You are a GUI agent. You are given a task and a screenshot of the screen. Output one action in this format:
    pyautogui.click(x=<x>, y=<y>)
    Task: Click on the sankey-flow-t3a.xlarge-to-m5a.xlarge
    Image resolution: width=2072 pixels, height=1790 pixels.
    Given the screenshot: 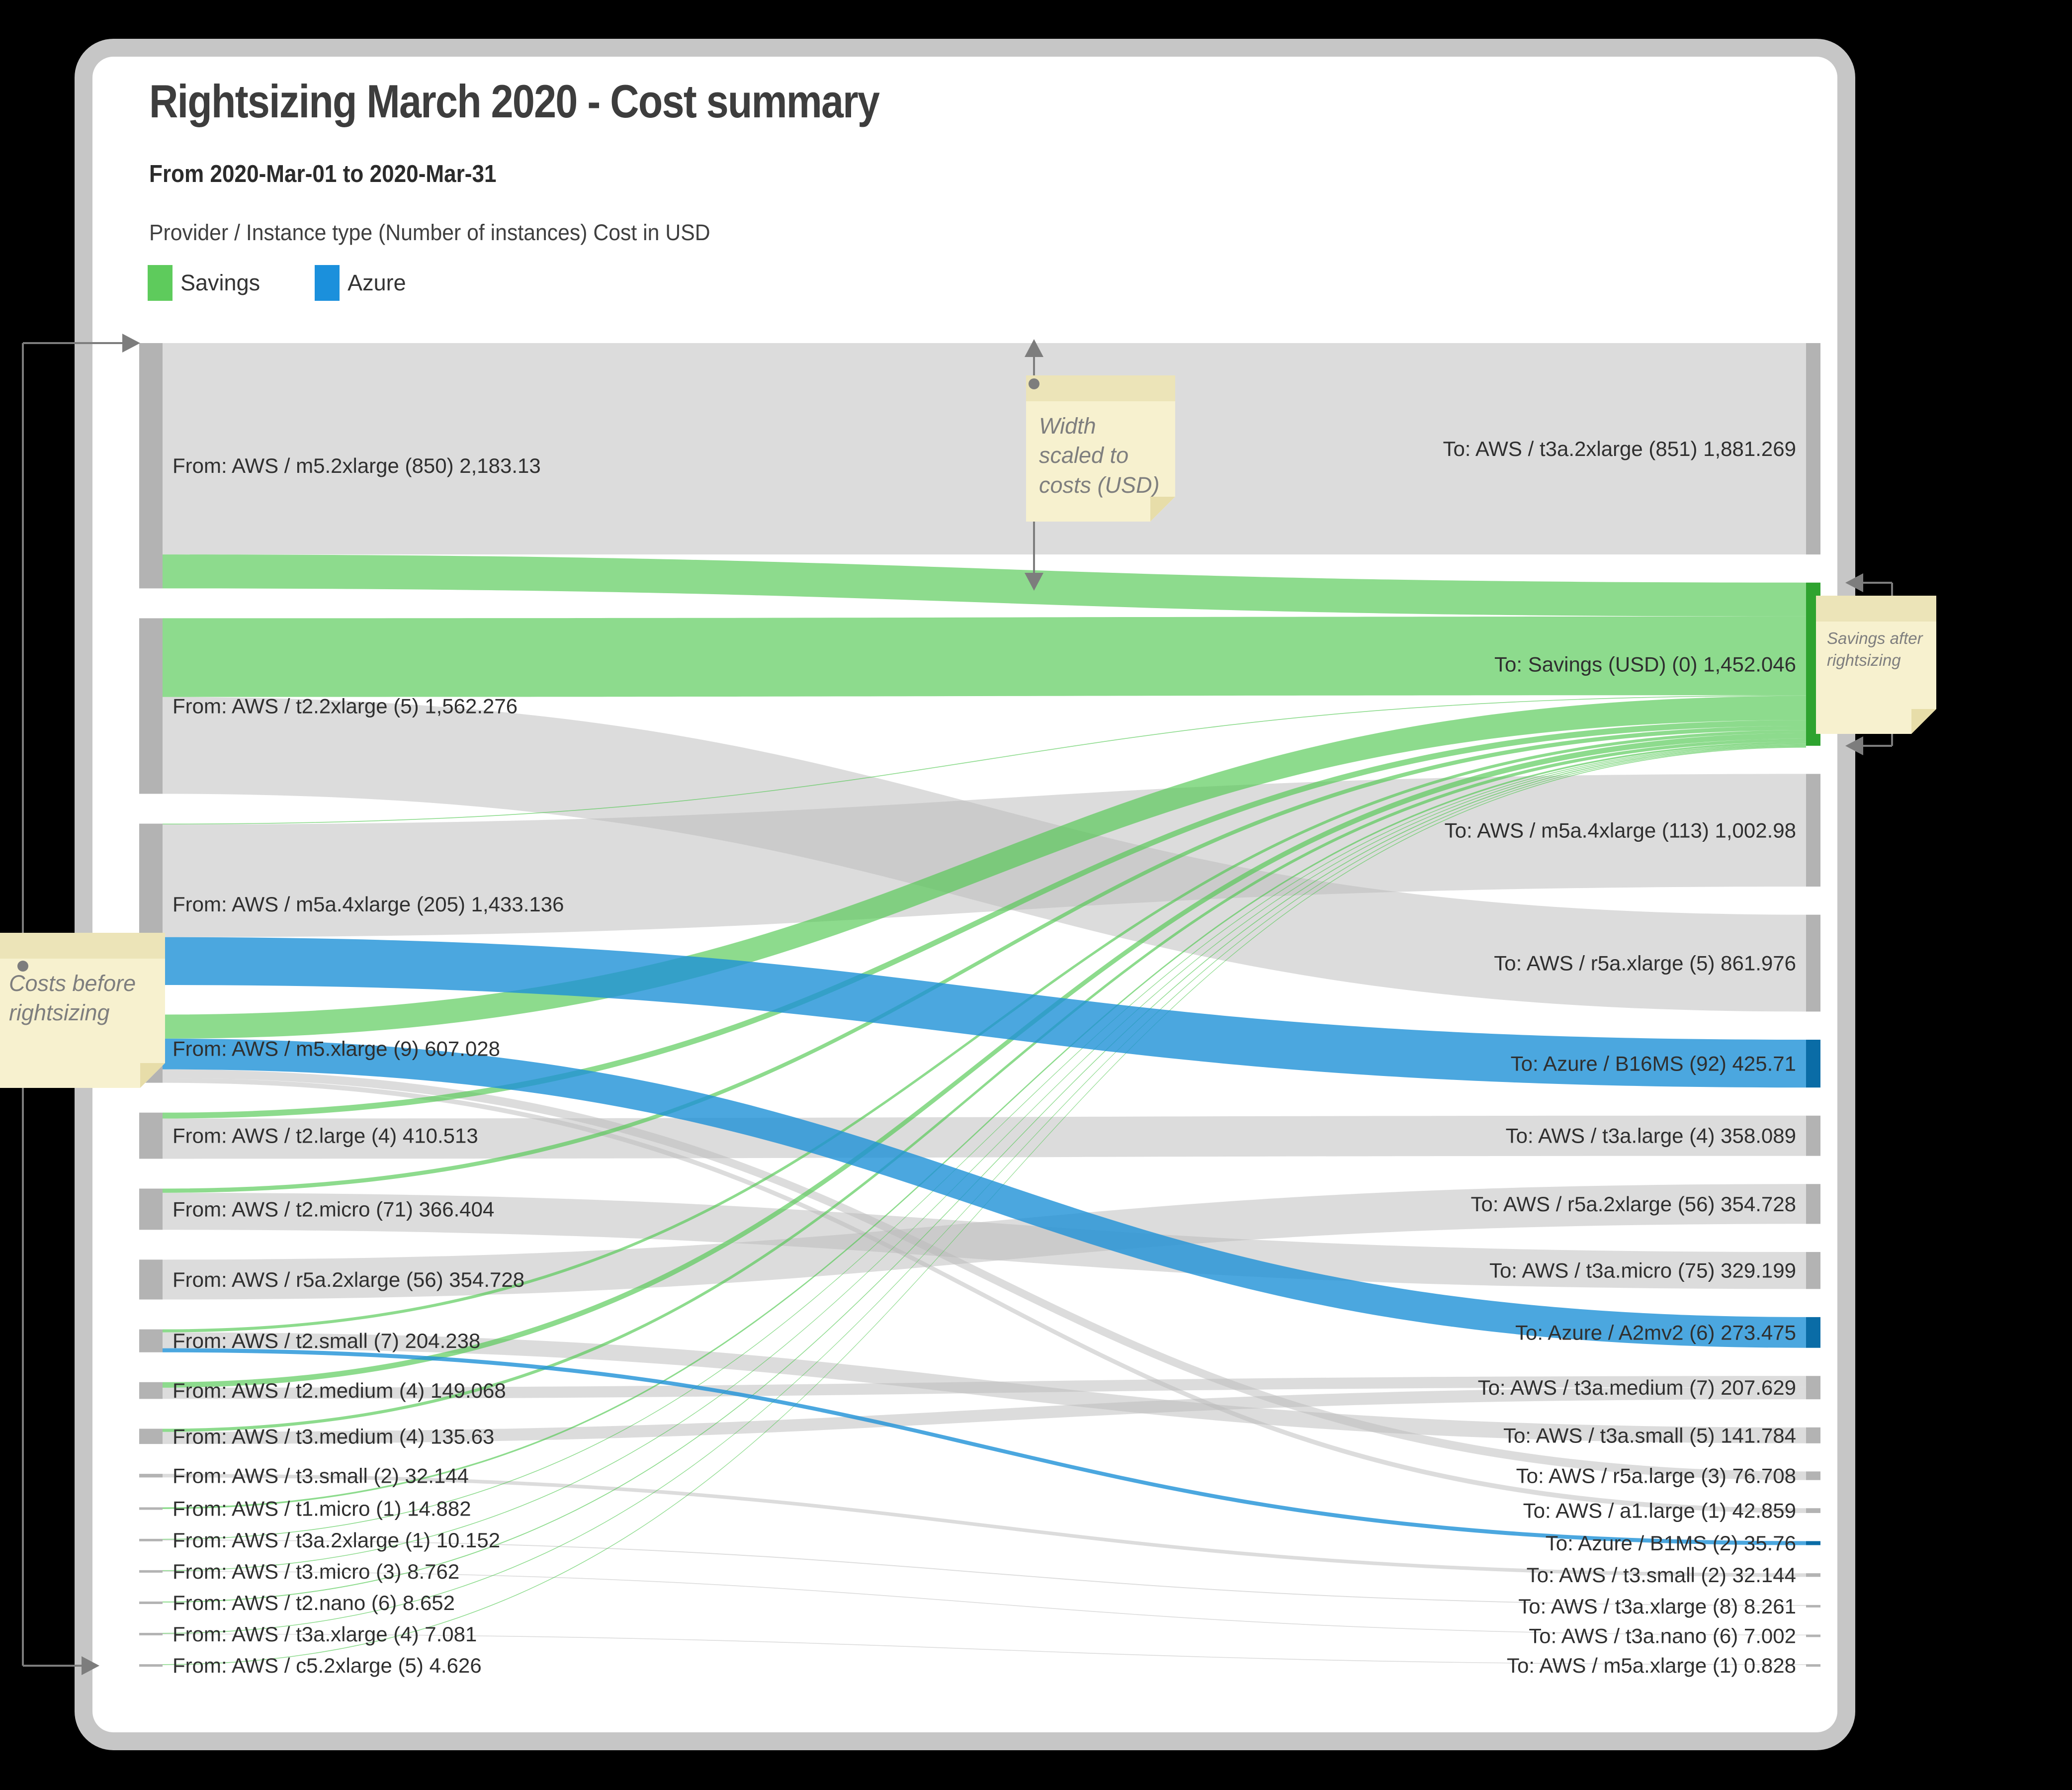 What is the action you would take?
    pyautogui.click(x=985, y=1649)
    